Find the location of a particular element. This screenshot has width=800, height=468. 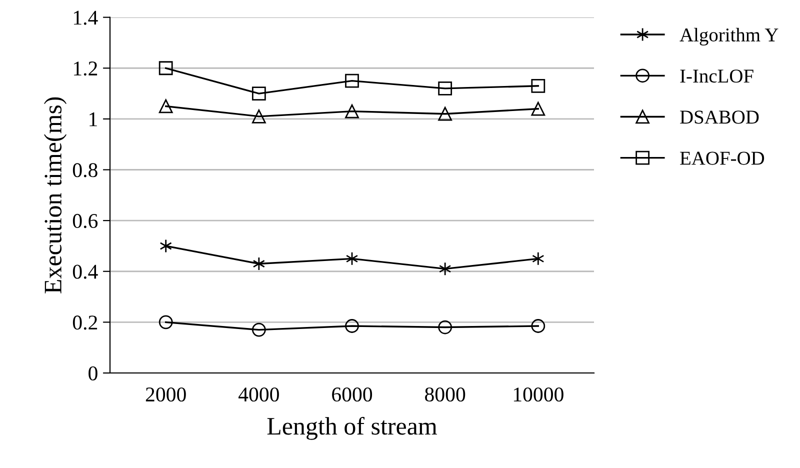

x-tick-label: 6000 is located at coordinates (352, 394).